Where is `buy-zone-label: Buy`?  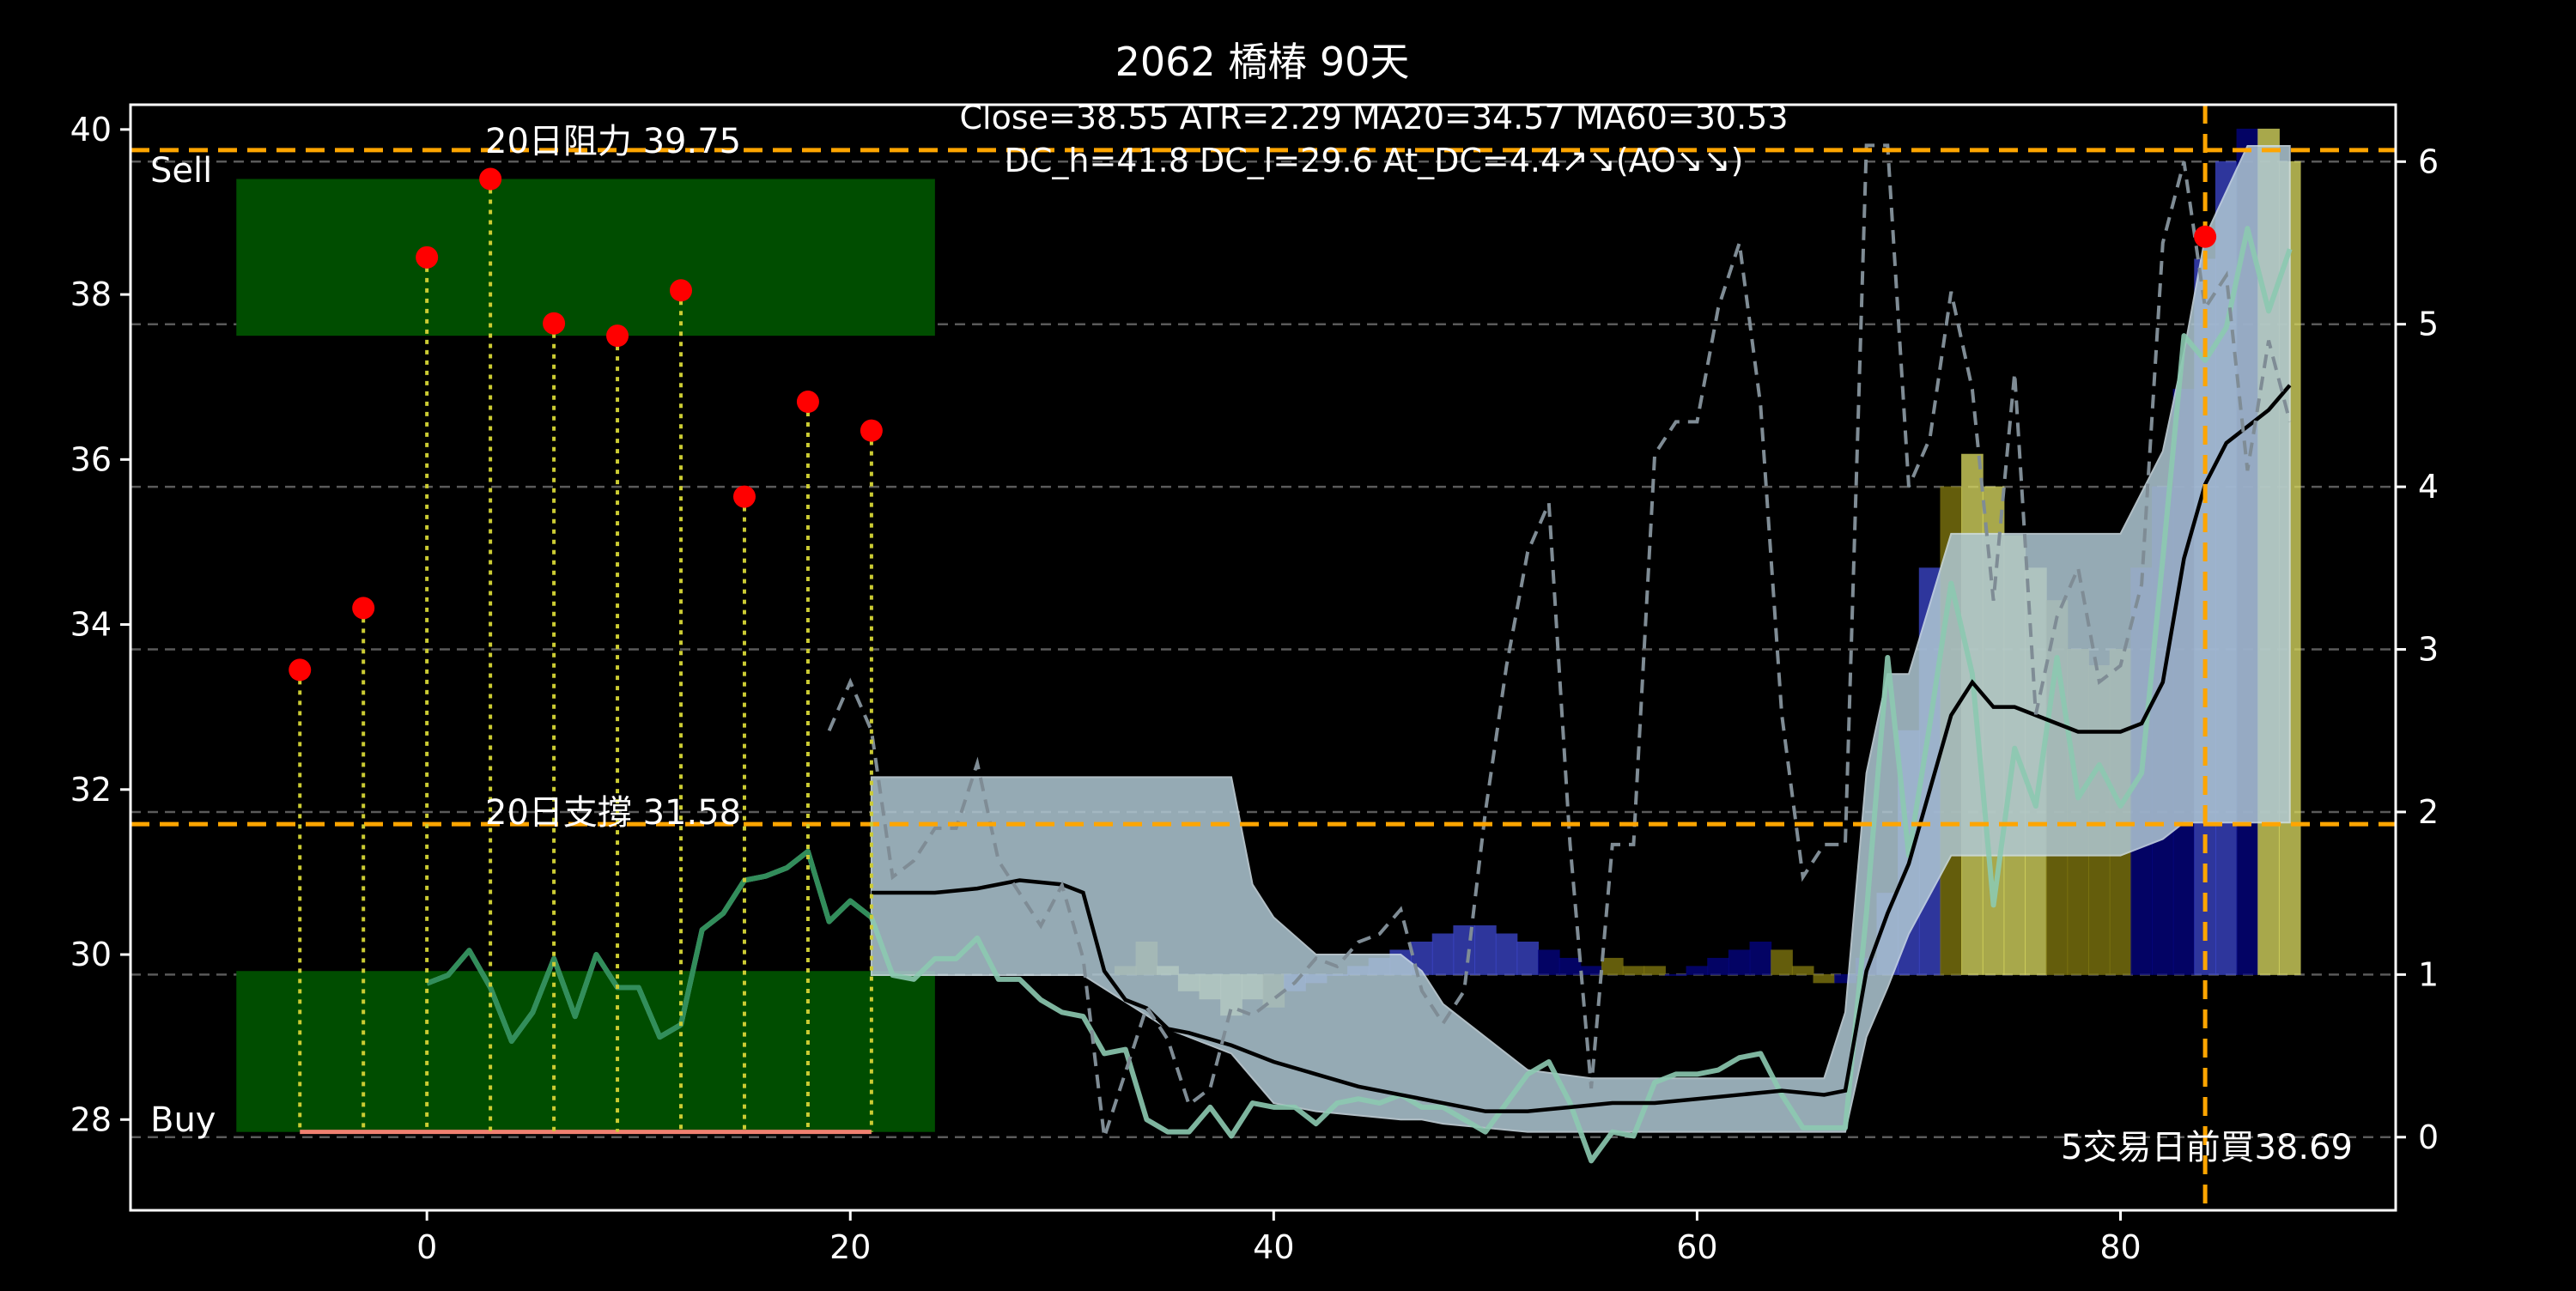 buy-zone-label: Buy is located at coordinates (183, 1120).